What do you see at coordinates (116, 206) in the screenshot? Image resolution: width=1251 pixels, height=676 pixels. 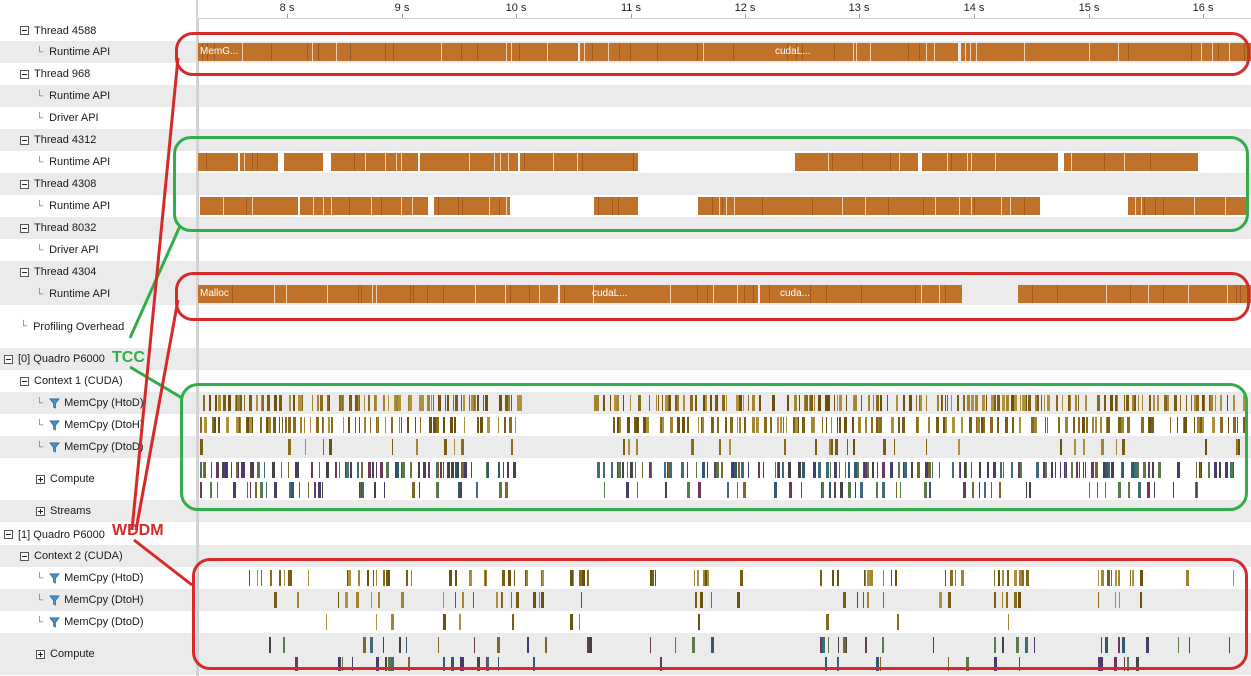 I see `tree-row: └ Runtime API` at bounding box center [116, 206].